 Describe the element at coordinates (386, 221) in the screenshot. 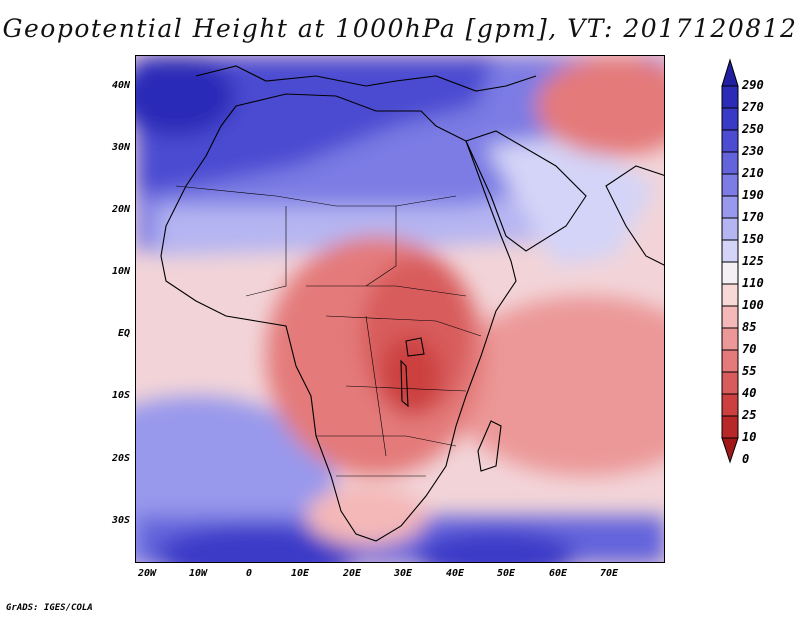

I see `sahara-light-blue` at that location.